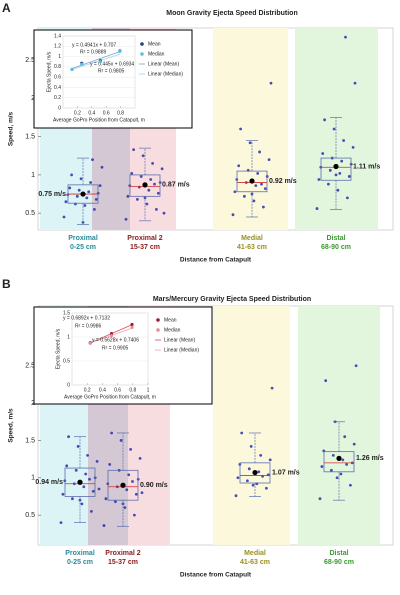  I want to click on box, so click(123, 485).